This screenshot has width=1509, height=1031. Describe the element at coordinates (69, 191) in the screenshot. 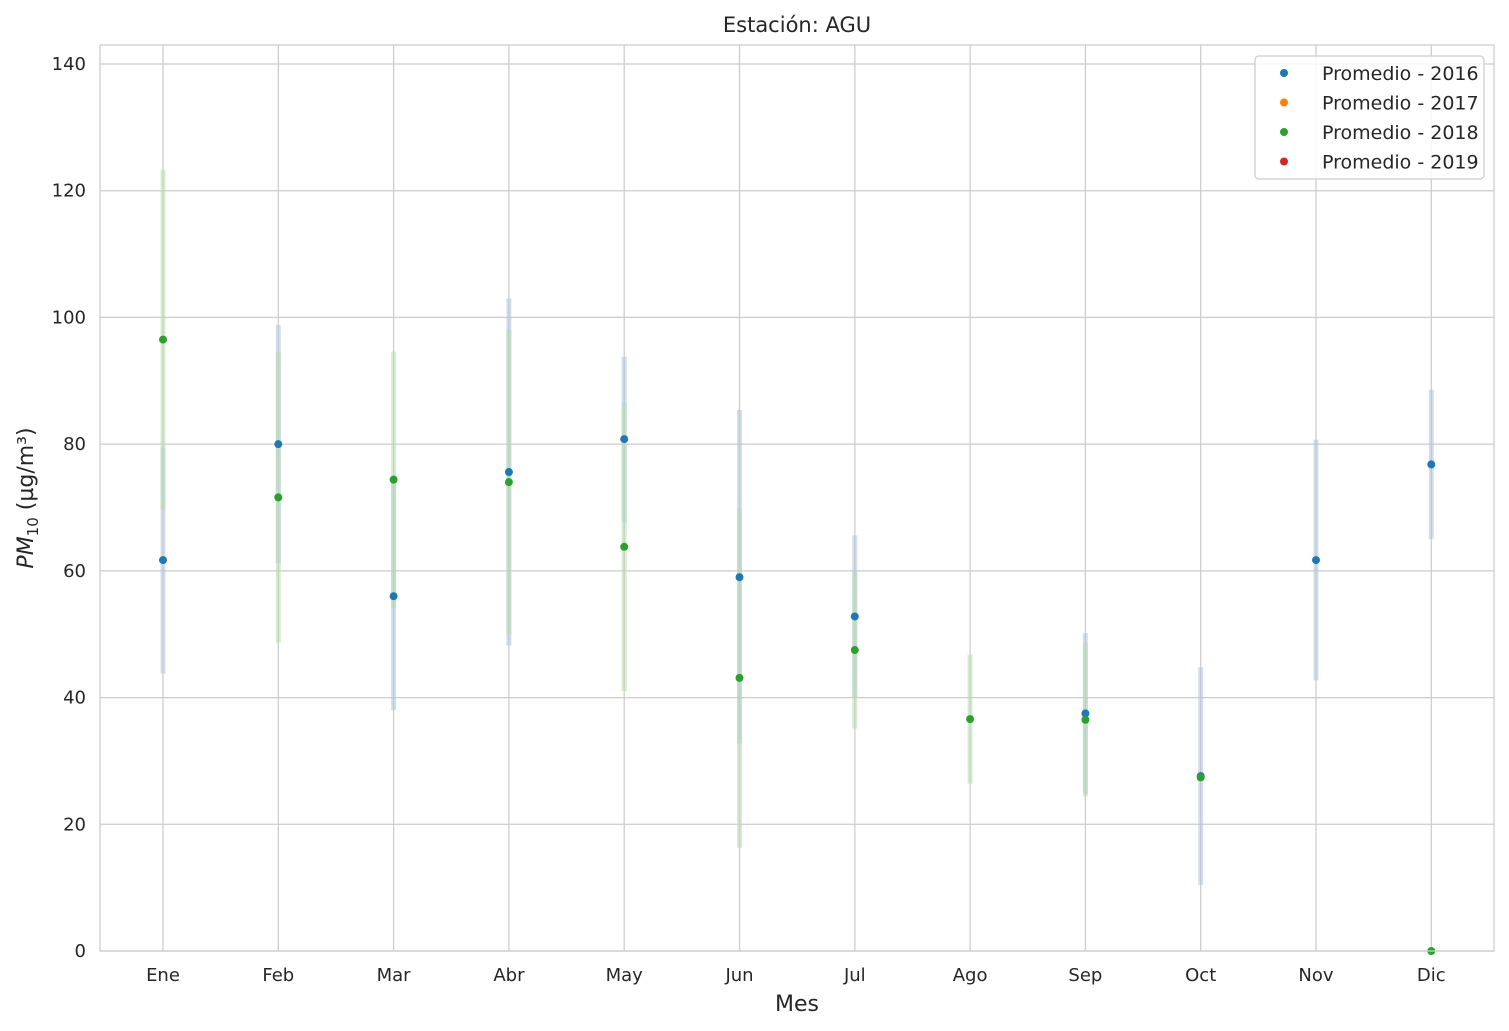

I see `y-tick-label: 120` at that location.